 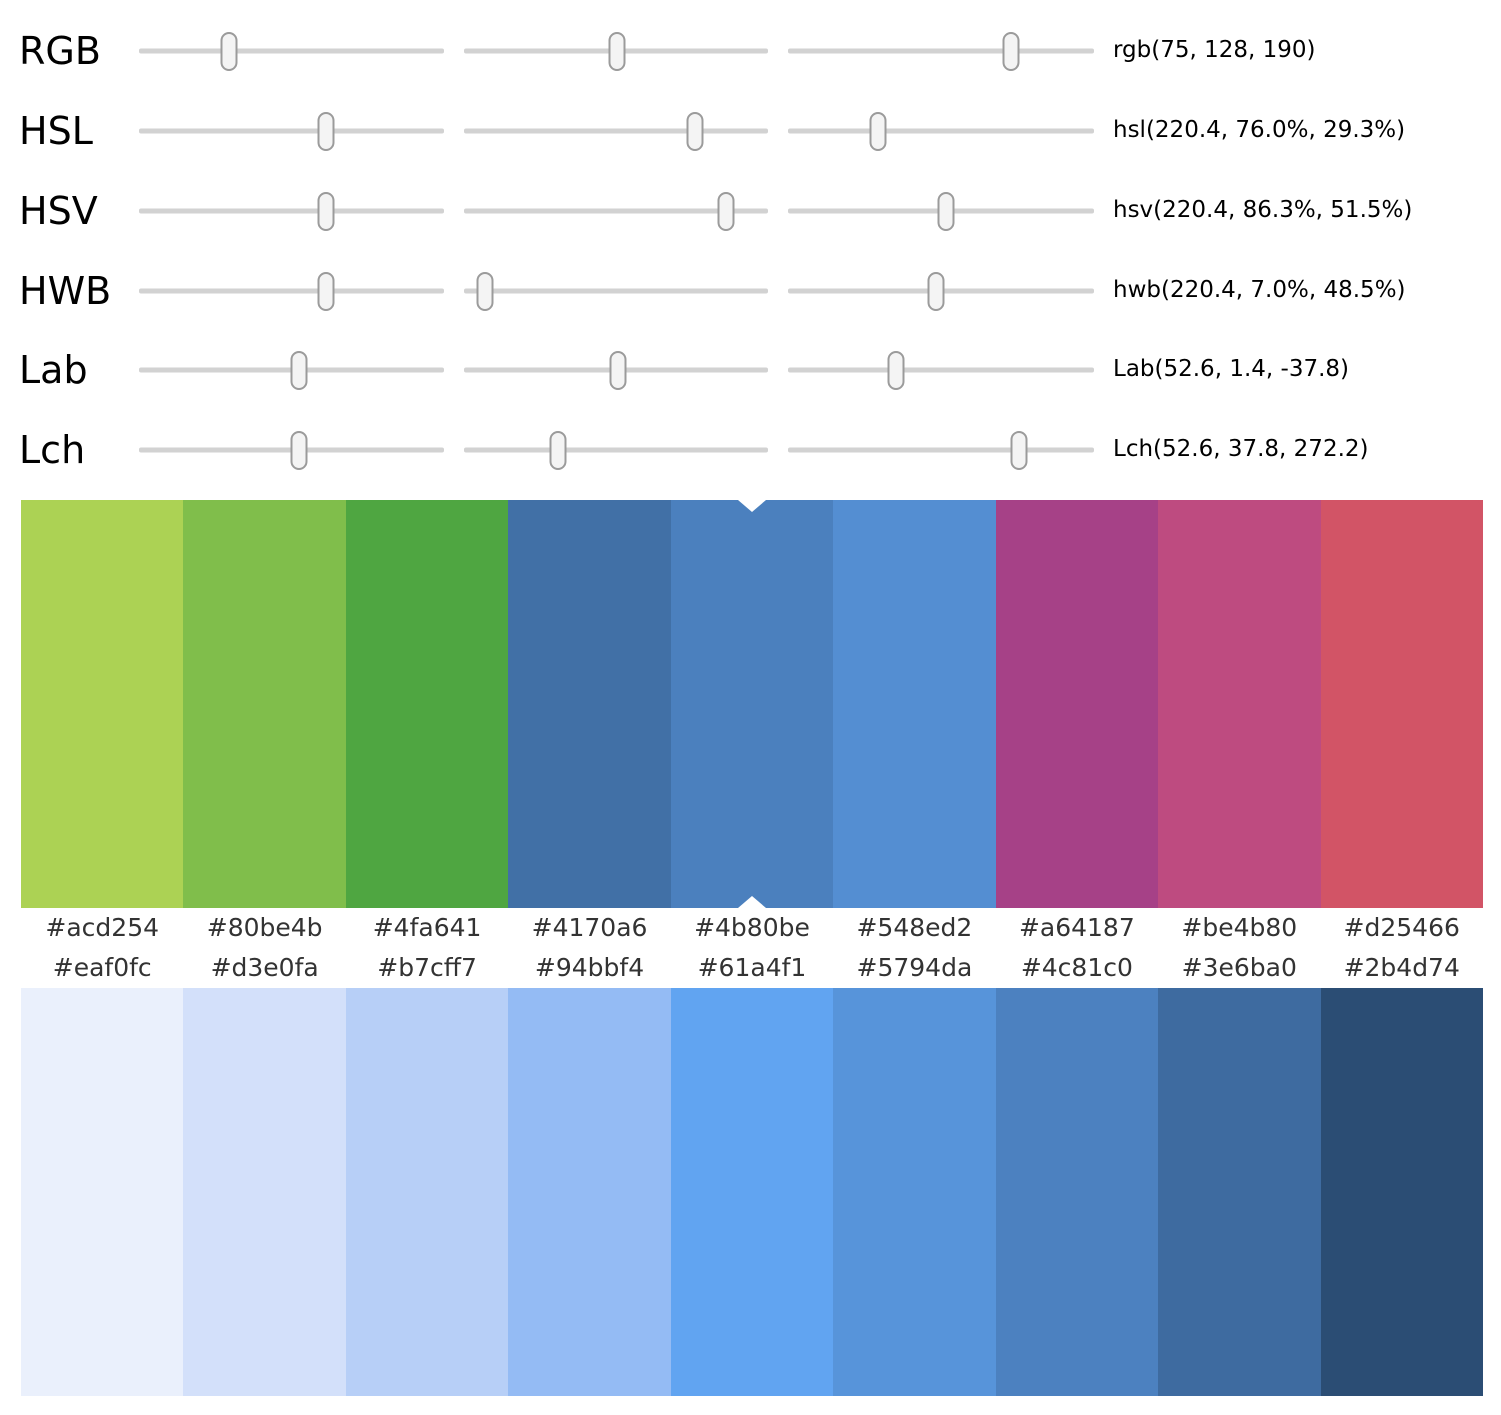 I want to click on lch-chroma-track, so click(x=616, y=450).